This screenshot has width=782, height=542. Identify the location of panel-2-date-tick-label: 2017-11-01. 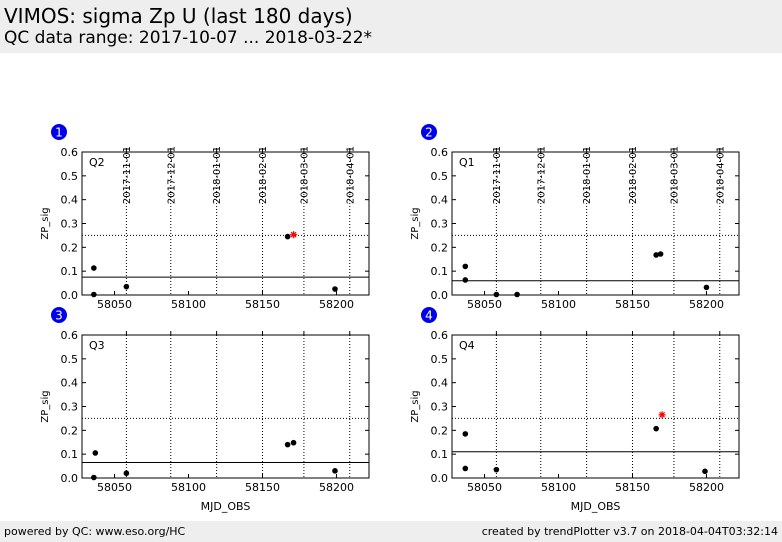
(497, 175).